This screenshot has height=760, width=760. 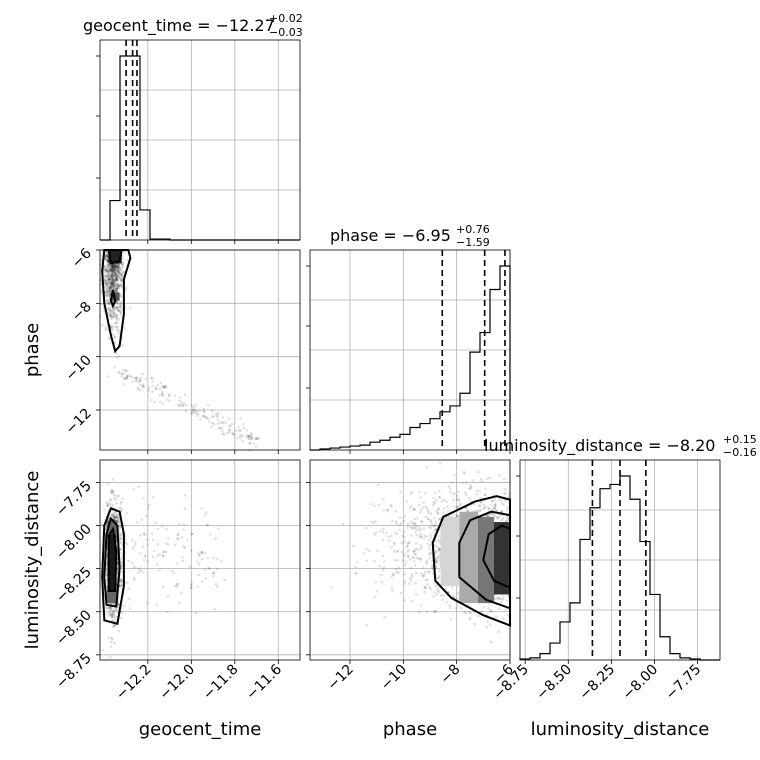 I want to click on x-tick-label: −8.00, so click(x=641, y=683).